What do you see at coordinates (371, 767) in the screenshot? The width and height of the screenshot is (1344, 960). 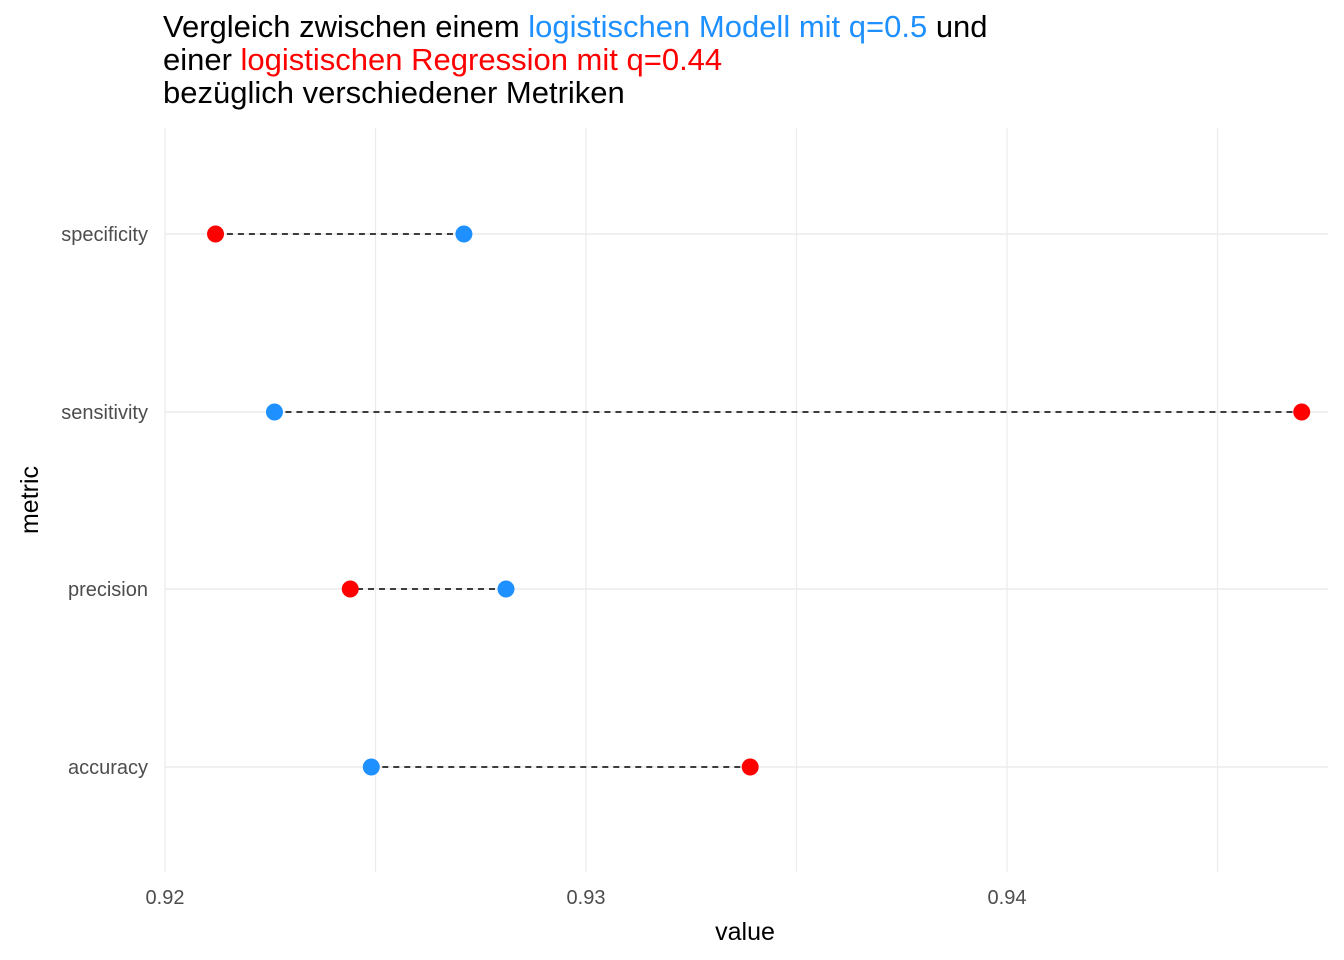 I see `point-model-a-accuracy` at bounding box center [371, 767].